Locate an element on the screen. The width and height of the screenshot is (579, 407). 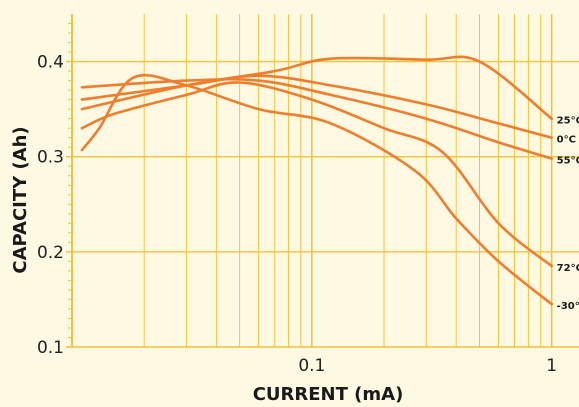
x-axis-title: CURRENT (mA) is located at coordinates (328, 394).